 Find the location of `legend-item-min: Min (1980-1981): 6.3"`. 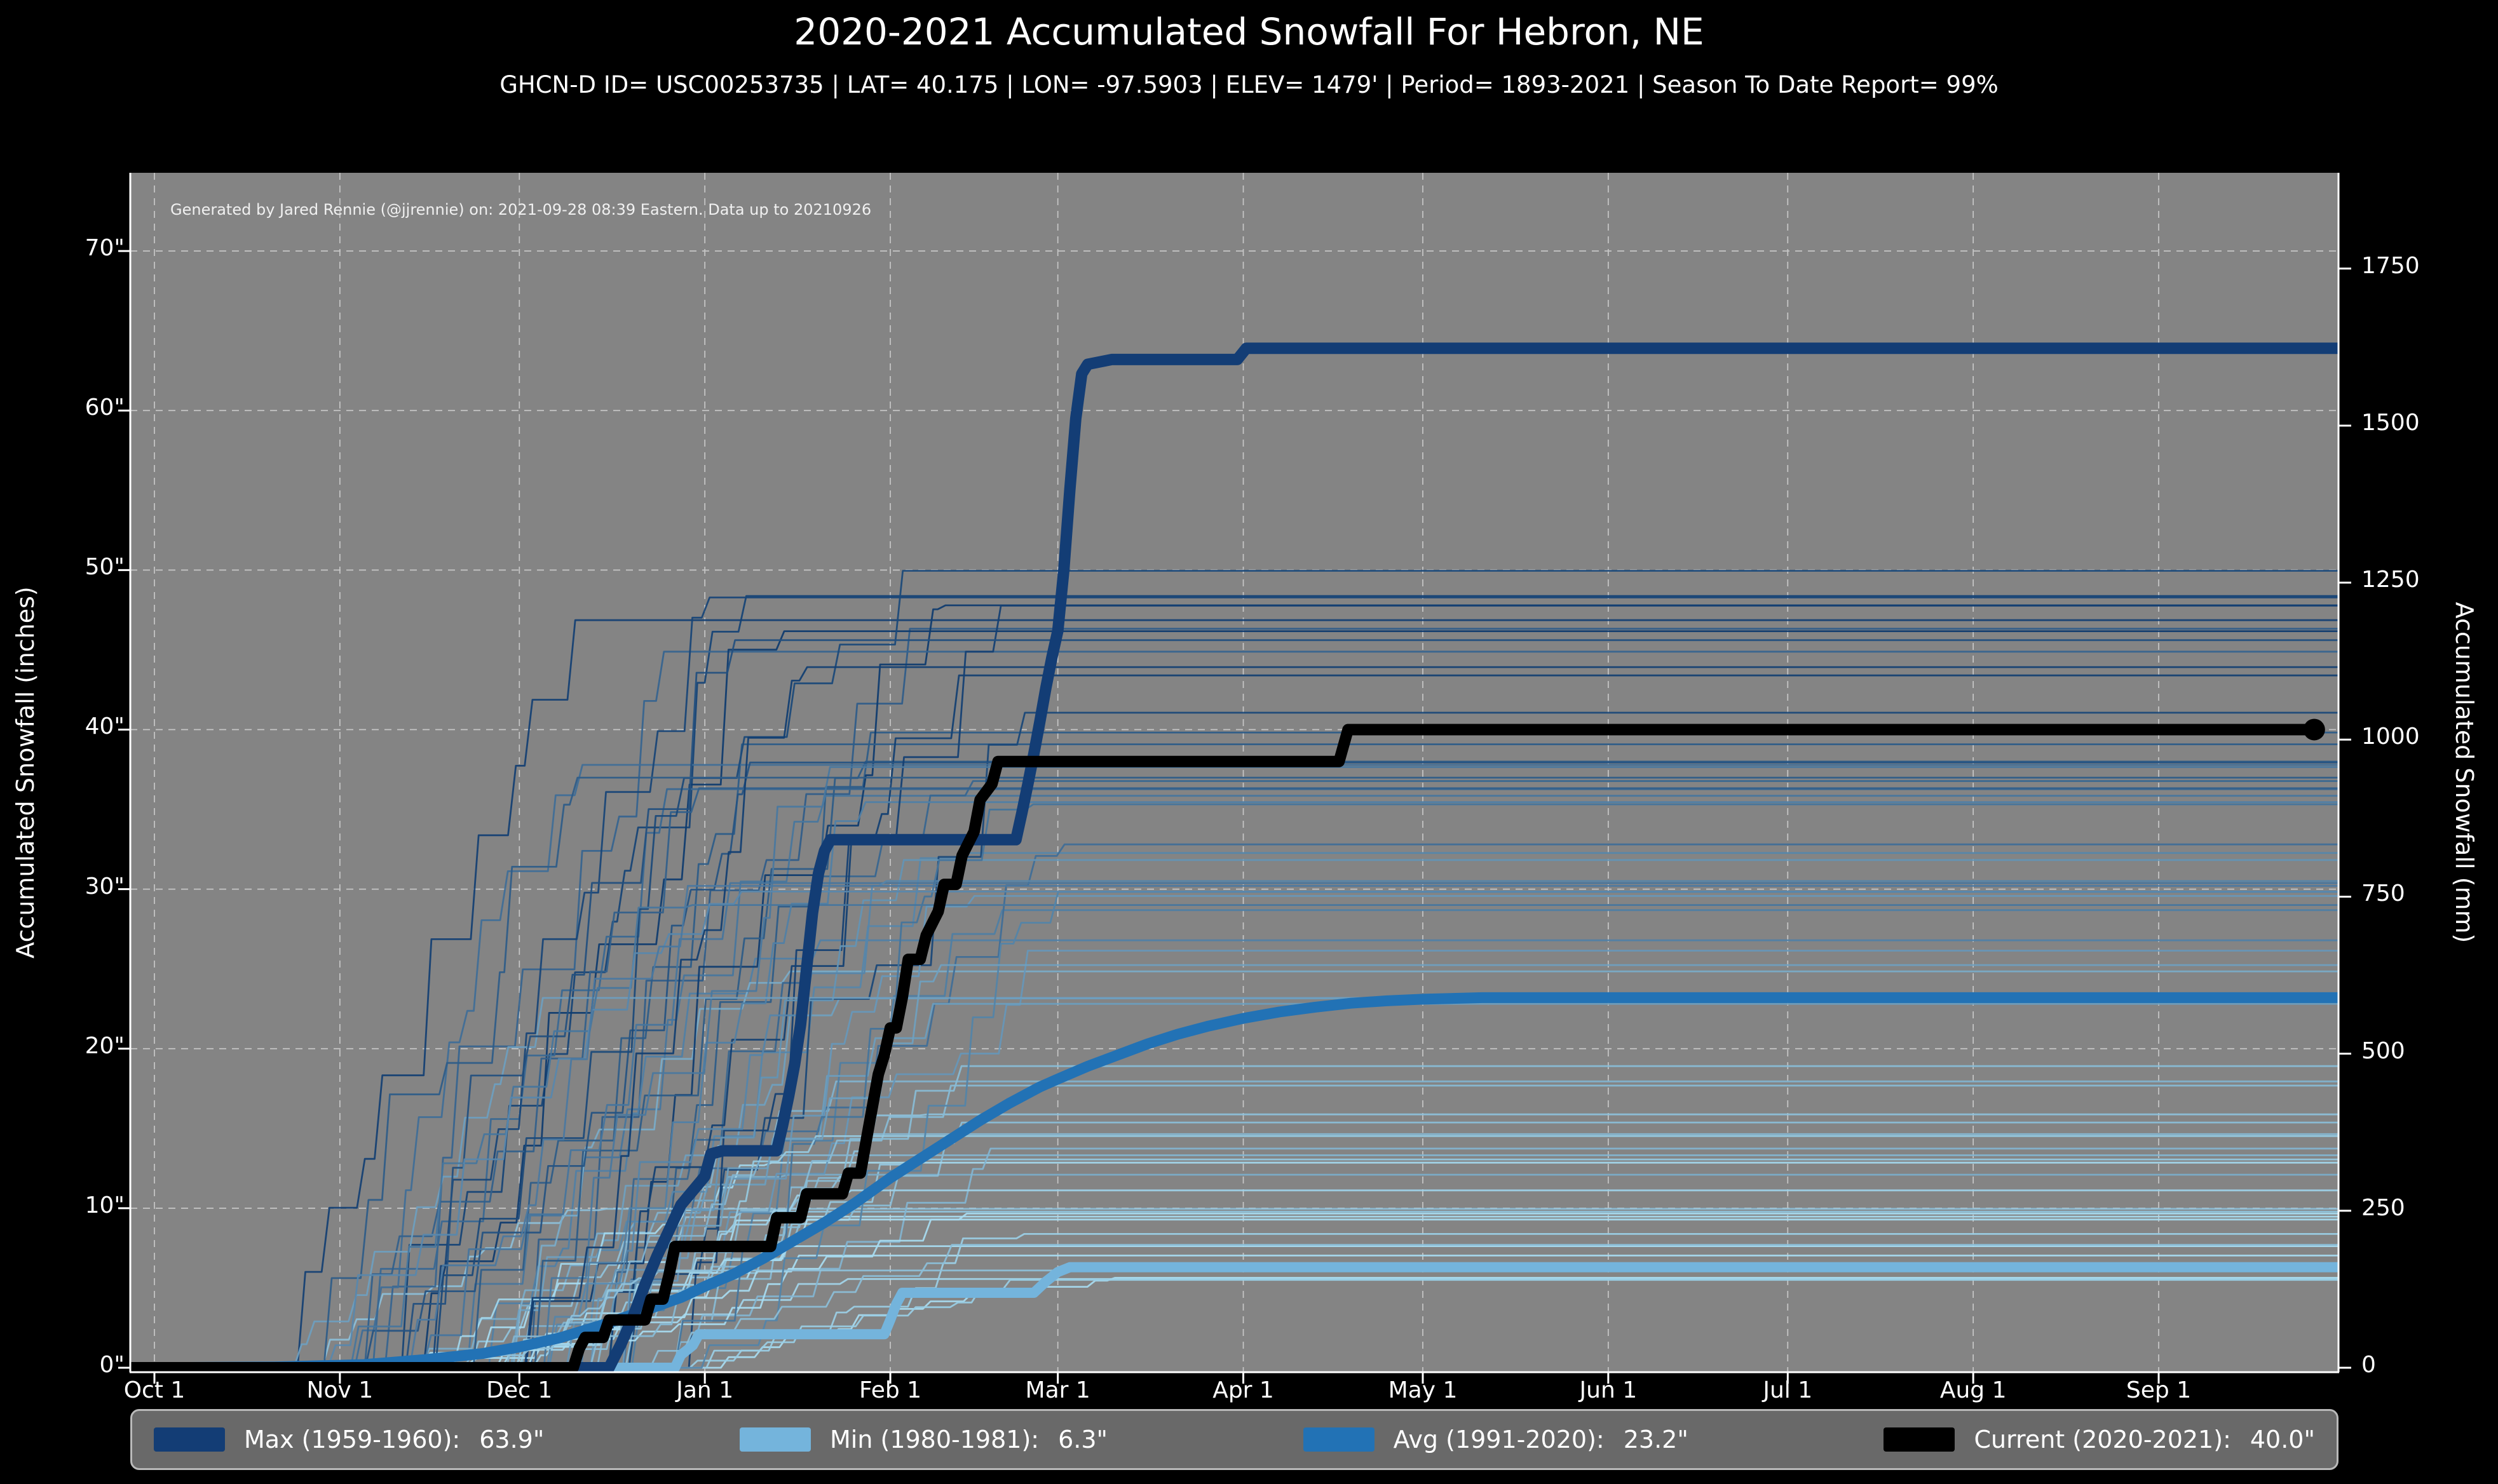

legend-item-min: Min (1980-1981): 6.3" is located at coordinates (923, 1440).